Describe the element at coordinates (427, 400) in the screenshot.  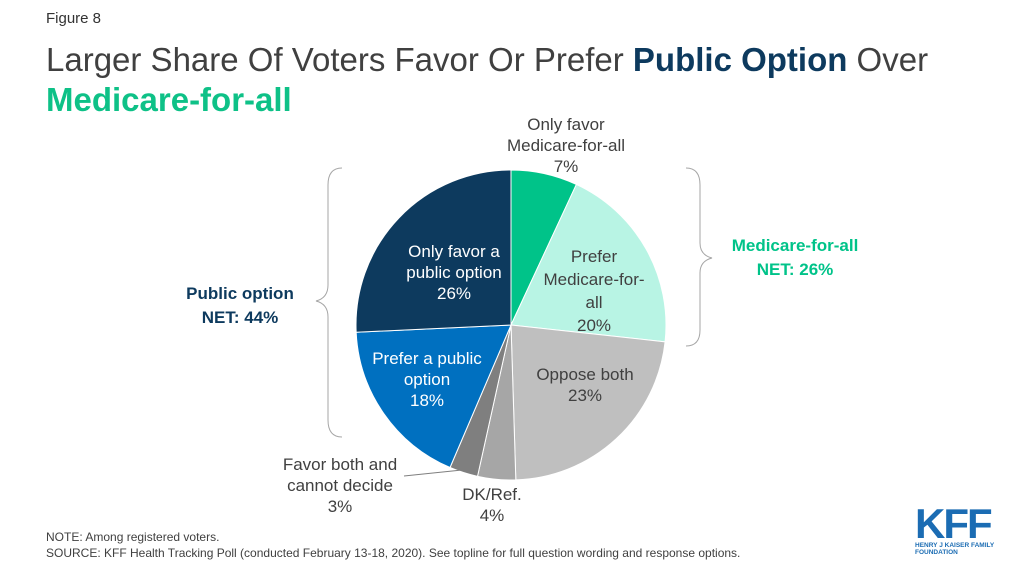
I see `slice-label-line: 18%` at that location.